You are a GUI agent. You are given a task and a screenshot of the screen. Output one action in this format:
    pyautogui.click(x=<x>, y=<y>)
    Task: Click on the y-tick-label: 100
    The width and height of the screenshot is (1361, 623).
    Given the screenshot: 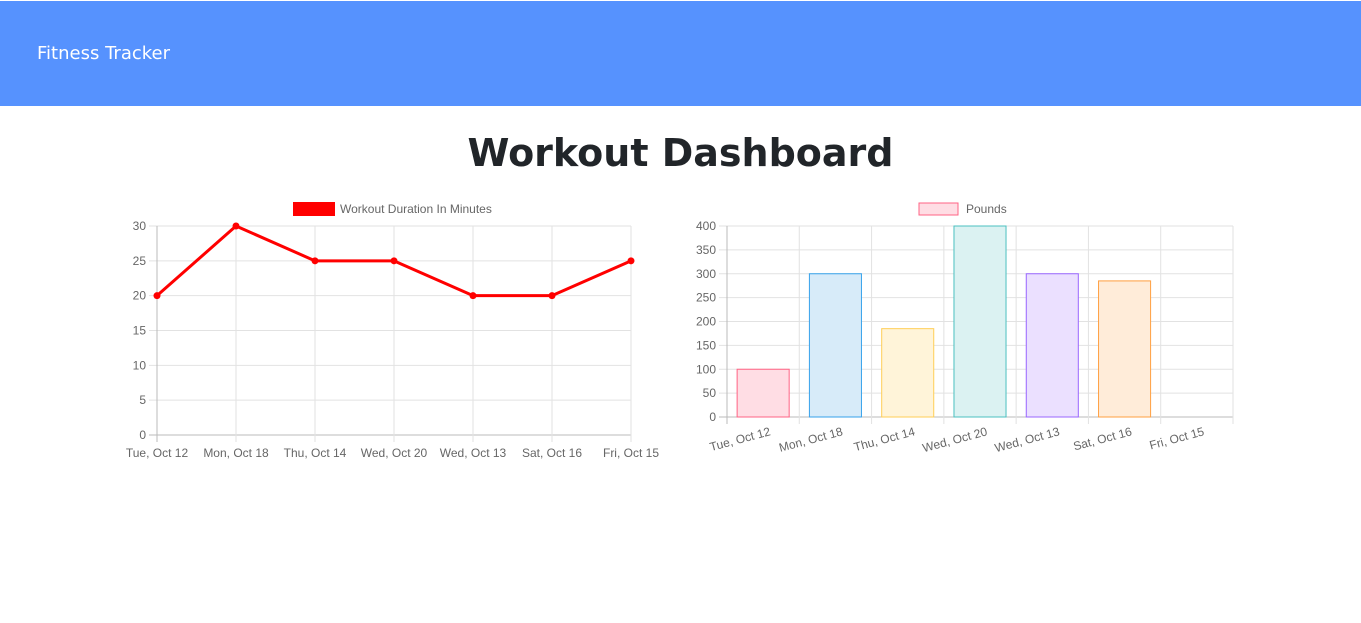 What is the action you would take?
    pyautogui.click(x=706, y=369)
    